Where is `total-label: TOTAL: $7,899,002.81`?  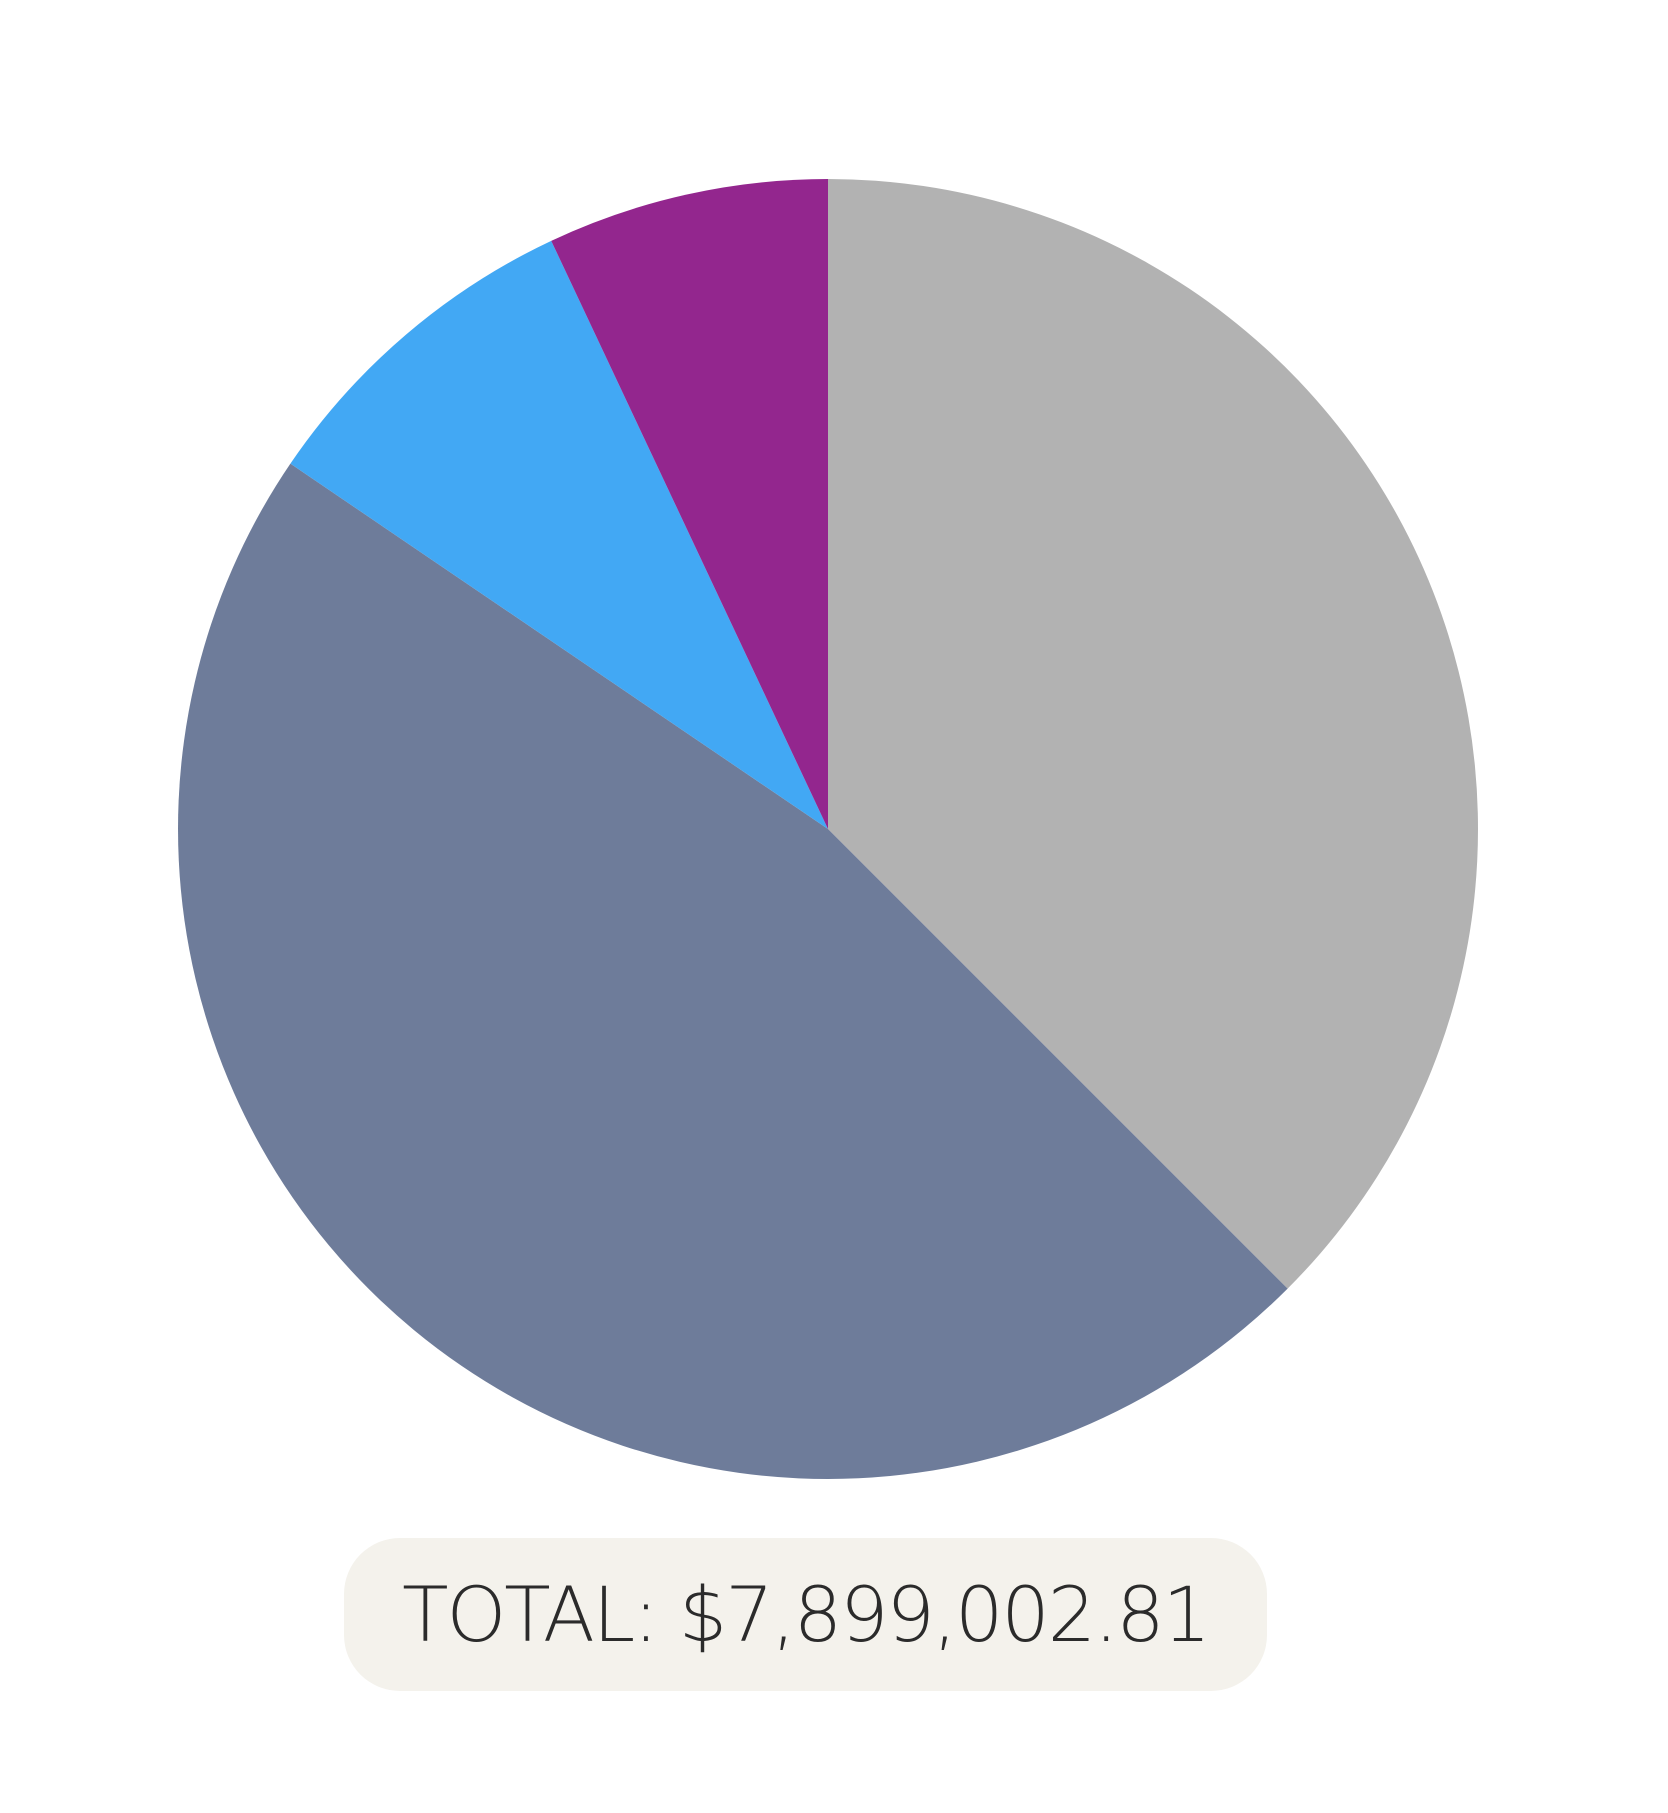 total-label: TOTAL: $7,899,002.81 is located at coordinates (806, 1614).